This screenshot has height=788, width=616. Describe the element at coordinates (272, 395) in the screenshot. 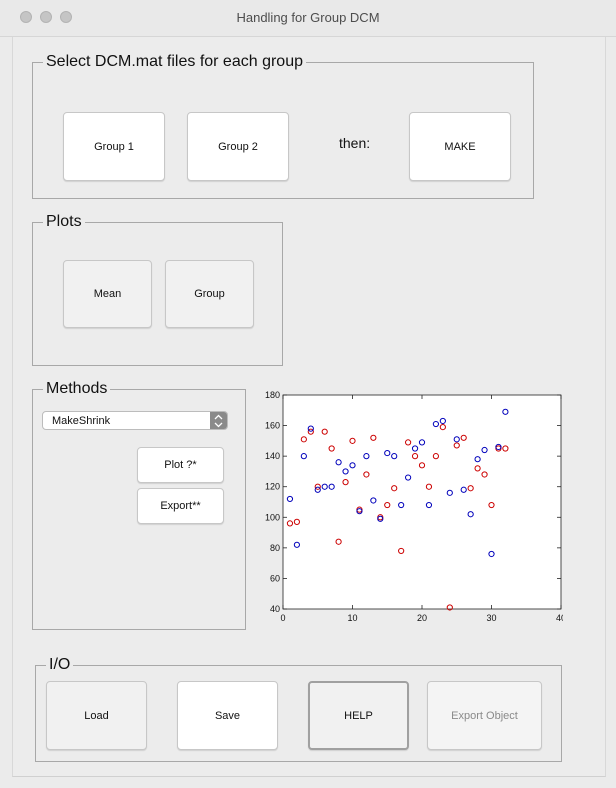

I see `y-tick-label: 180` at that location.